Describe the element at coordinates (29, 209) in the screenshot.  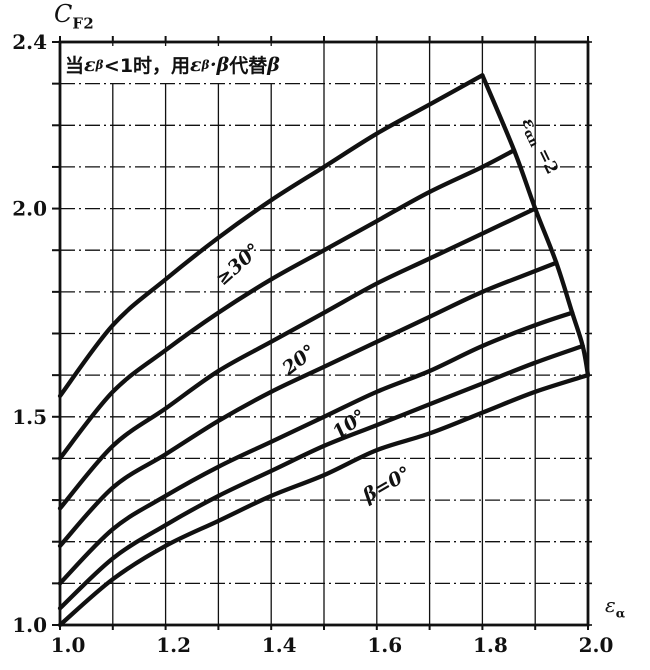
I see `y-tick-label: 2.0` at that location.